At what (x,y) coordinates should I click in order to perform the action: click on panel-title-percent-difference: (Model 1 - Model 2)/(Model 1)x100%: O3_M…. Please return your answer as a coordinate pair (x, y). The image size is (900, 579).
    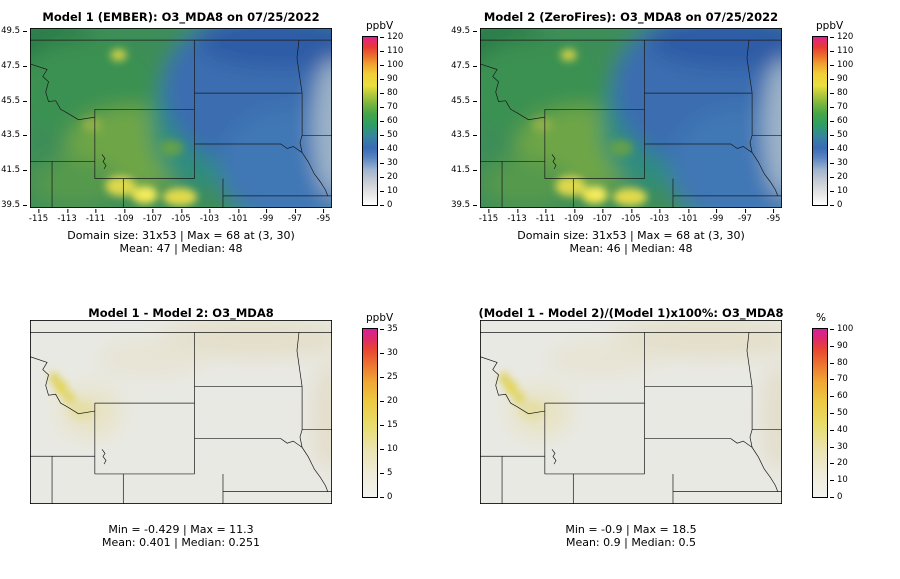
    Looking at the image, I should click on (631, 313).